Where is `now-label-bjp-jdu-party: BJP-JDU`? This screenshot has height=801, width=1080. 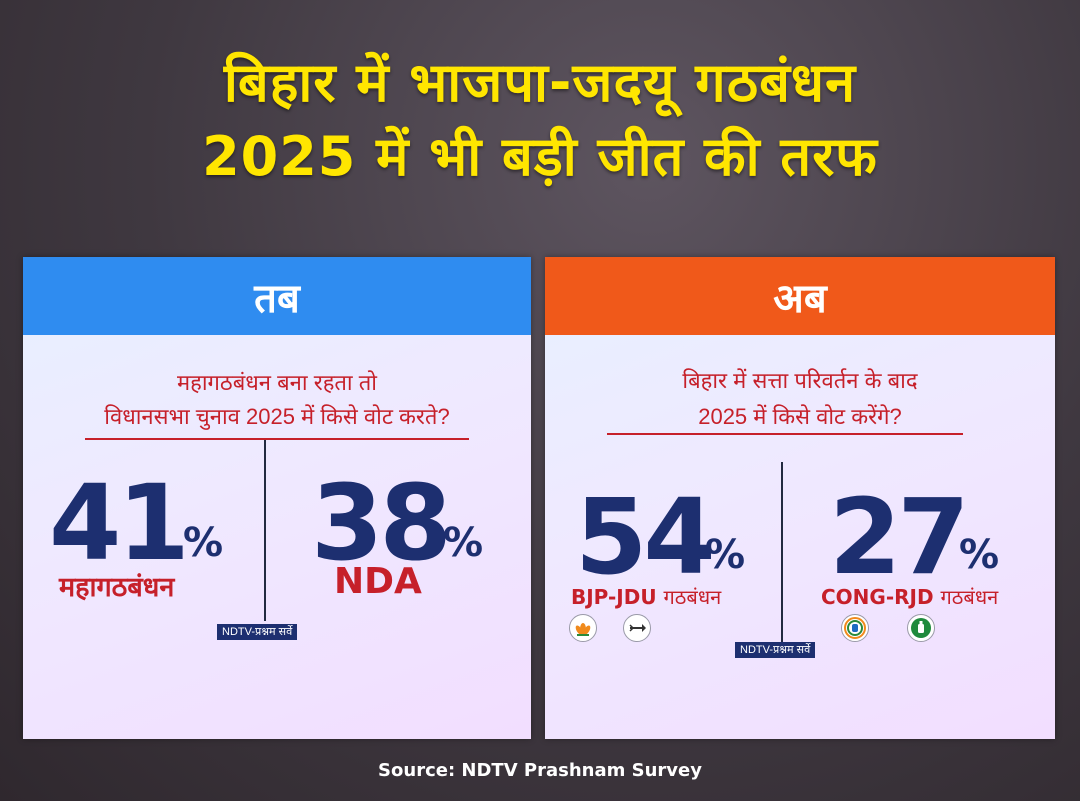
now-label-bjp-jdu-party: BJP-JDU is located at coordinates (614, 597).